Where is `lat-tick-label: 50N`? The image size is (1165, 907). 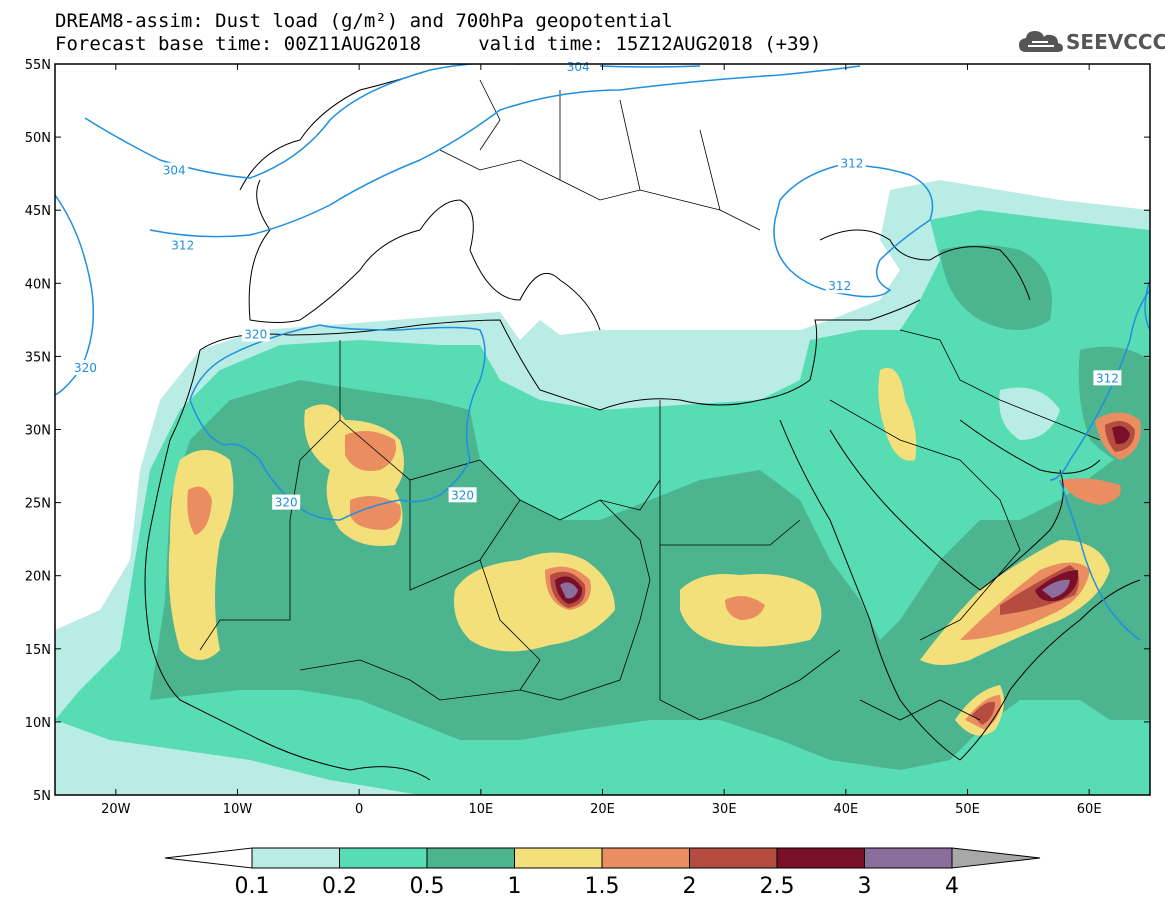
lat-tick-label: 50N is located at coordinates (38, 138).